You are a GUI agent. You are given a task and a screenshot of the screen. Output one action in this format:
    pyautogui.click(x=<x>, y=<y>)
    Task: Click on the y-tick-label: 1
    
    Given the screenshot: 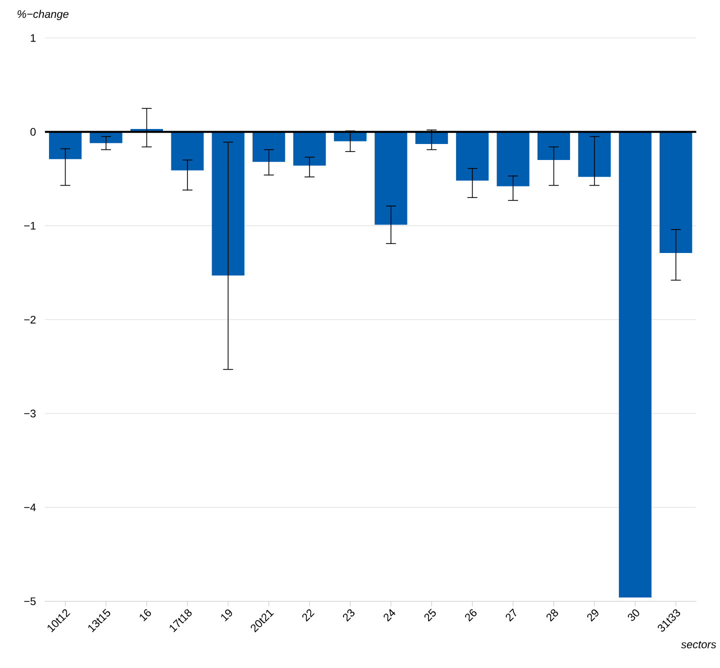 What is the action you would take?
    pyautogui.click(x=33, y=38)
    